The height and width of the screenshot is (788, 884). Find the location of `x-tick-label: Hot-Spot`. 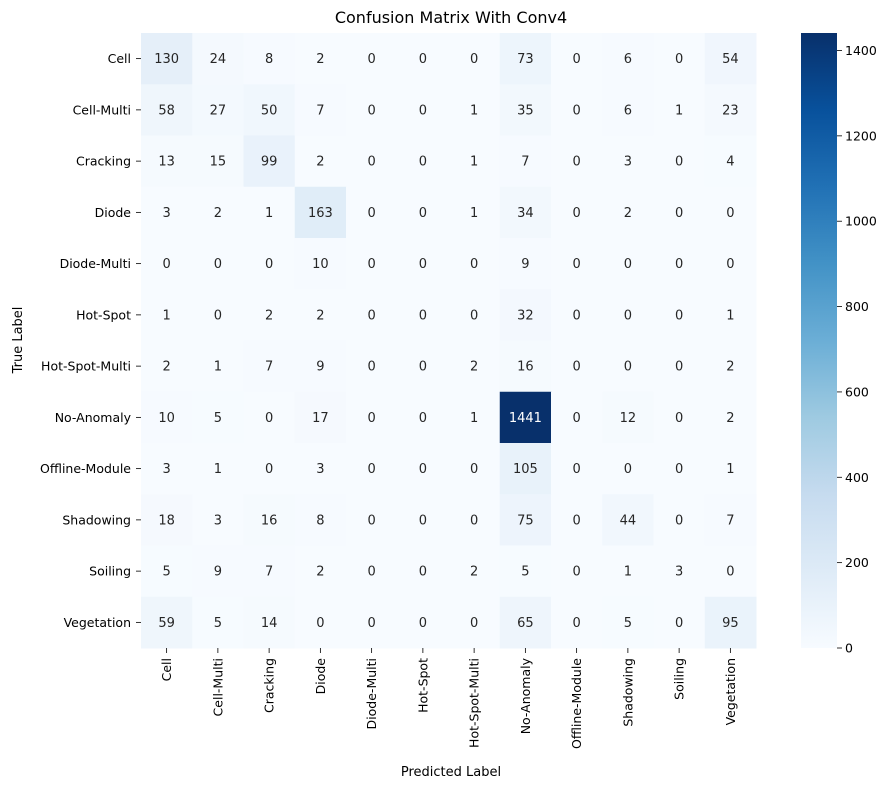

x-tick-label: Hot-Spot is located at coordinates (422, 685).